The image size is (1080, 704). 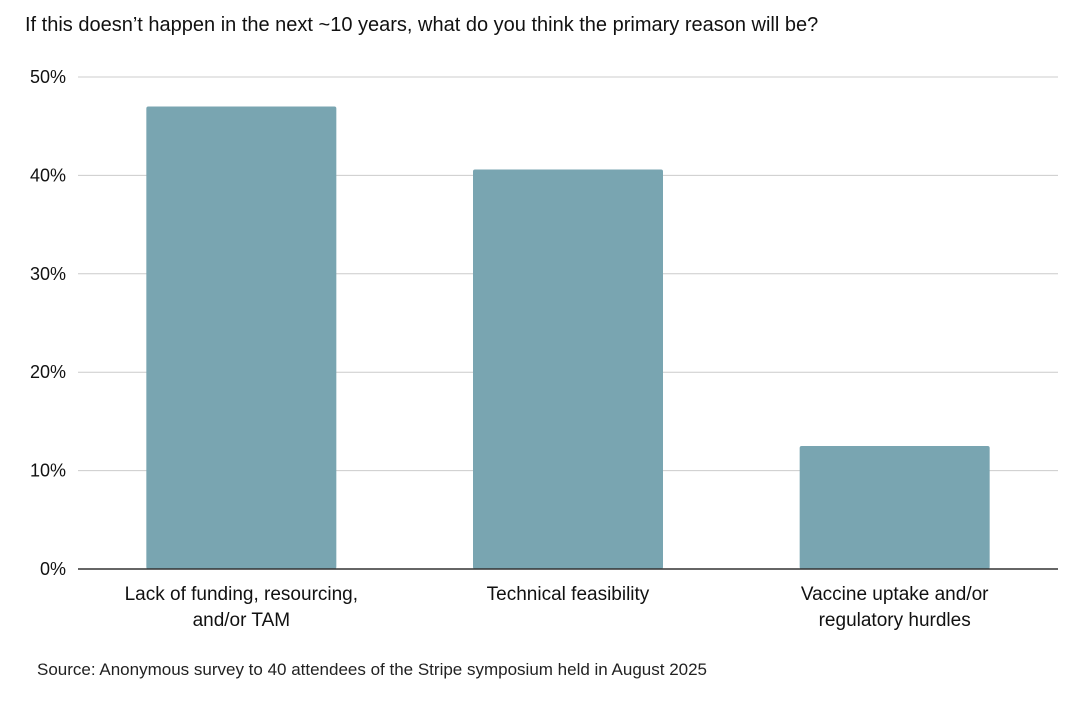 I want to click on y-tick-label: 0%, so click(x=53, y=569).